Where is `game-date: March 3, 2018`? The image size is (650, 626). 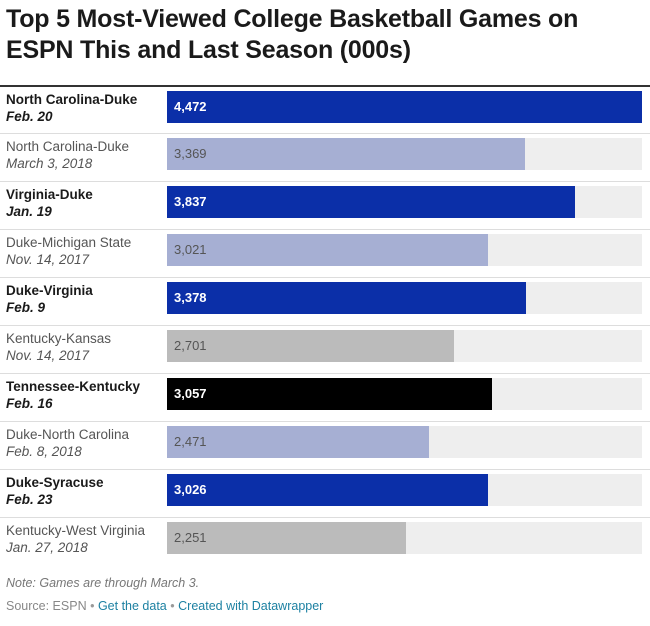
game-date: March 3, 2018 is located at coordinates (49, 163).